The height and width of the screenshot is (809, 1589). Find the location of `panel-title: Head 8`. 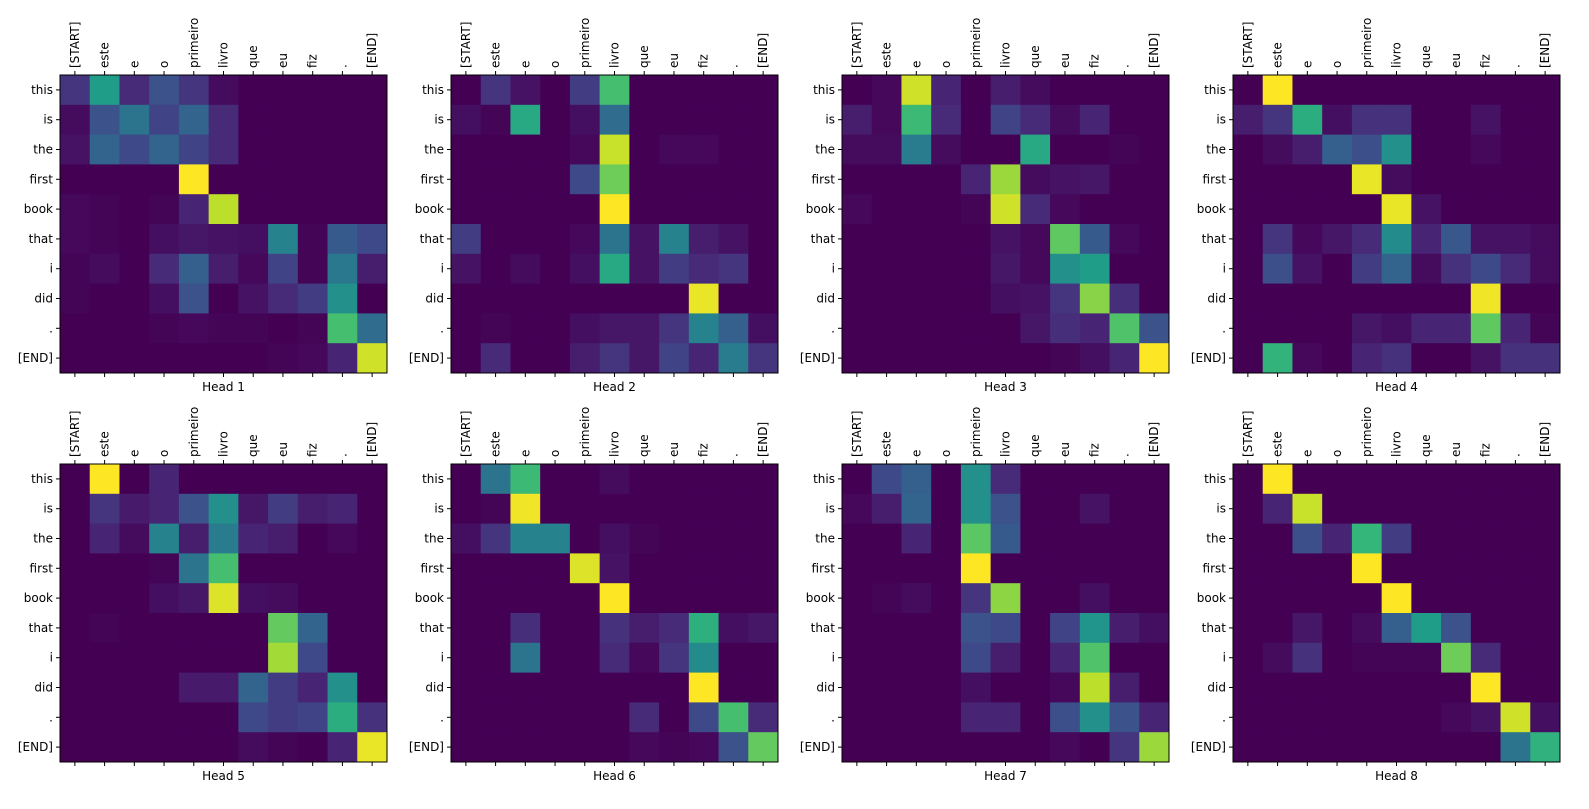

panel-title: Head 8 is located at coordinates (1396, 776).